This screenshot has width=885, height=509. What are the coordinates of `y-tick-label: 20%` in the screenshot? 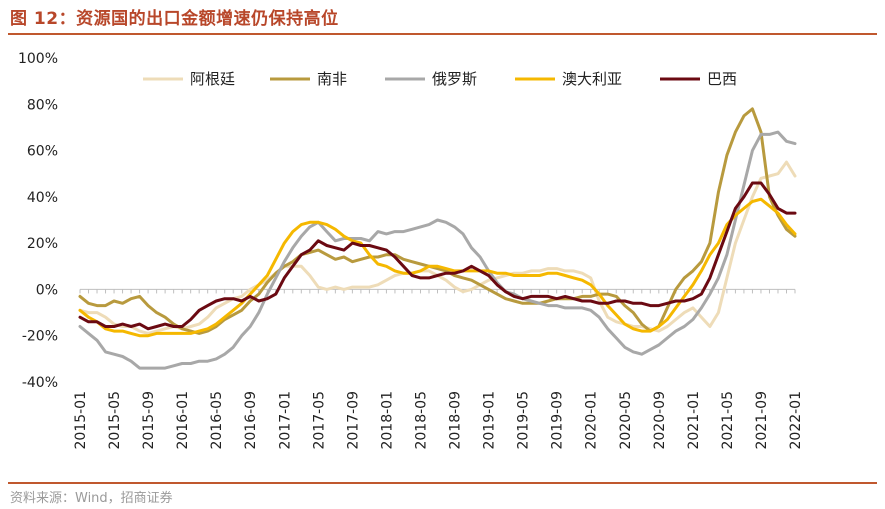 It's located at (42, 244).